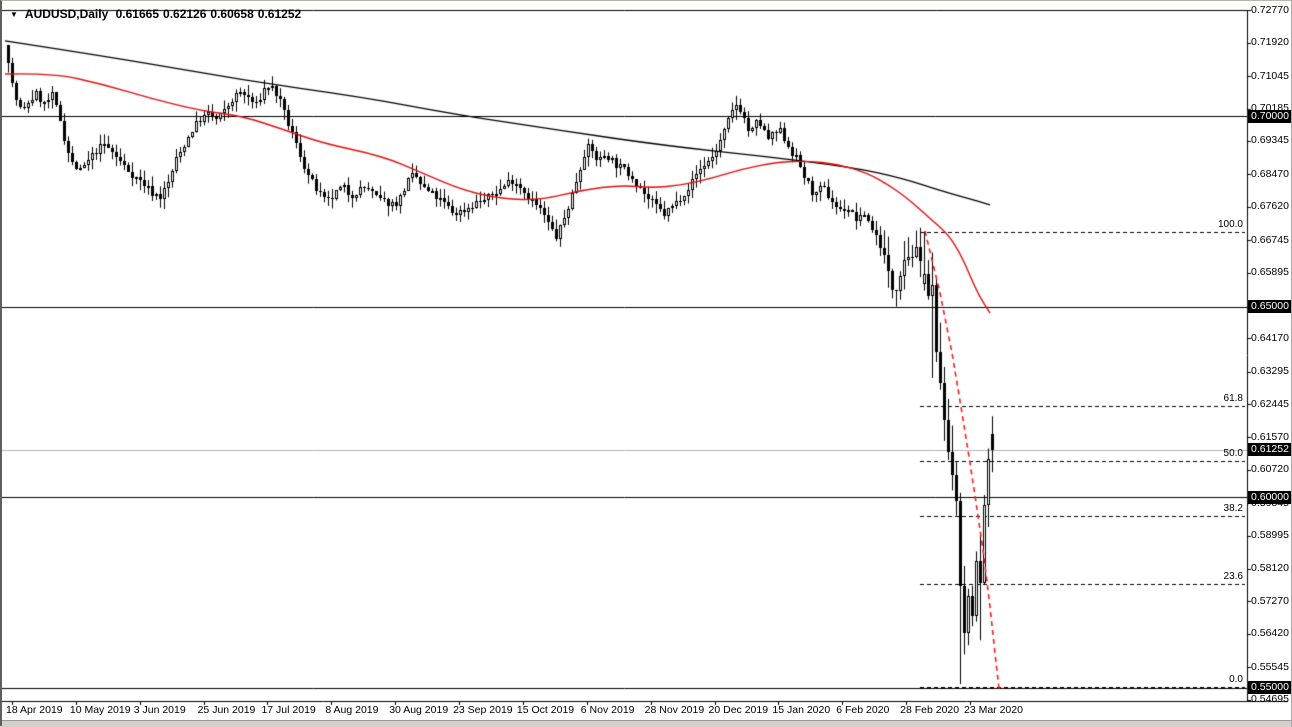 This screenshot has height=727, width=1292. I want to click on close-value: 0.61252, so click(279, 14).